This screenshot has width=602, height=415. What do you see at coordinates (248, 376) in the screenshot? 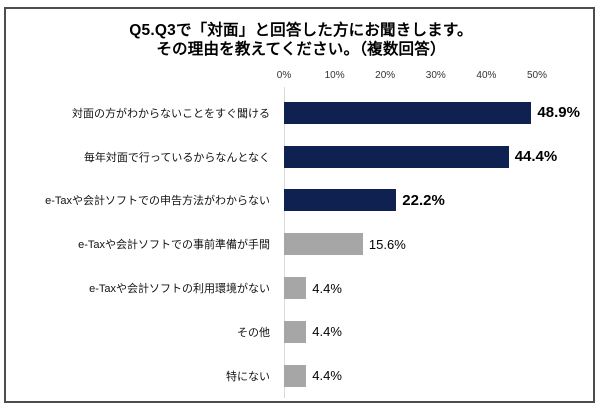
I see `category-label: 特にない` at bounding box center [248, 376].